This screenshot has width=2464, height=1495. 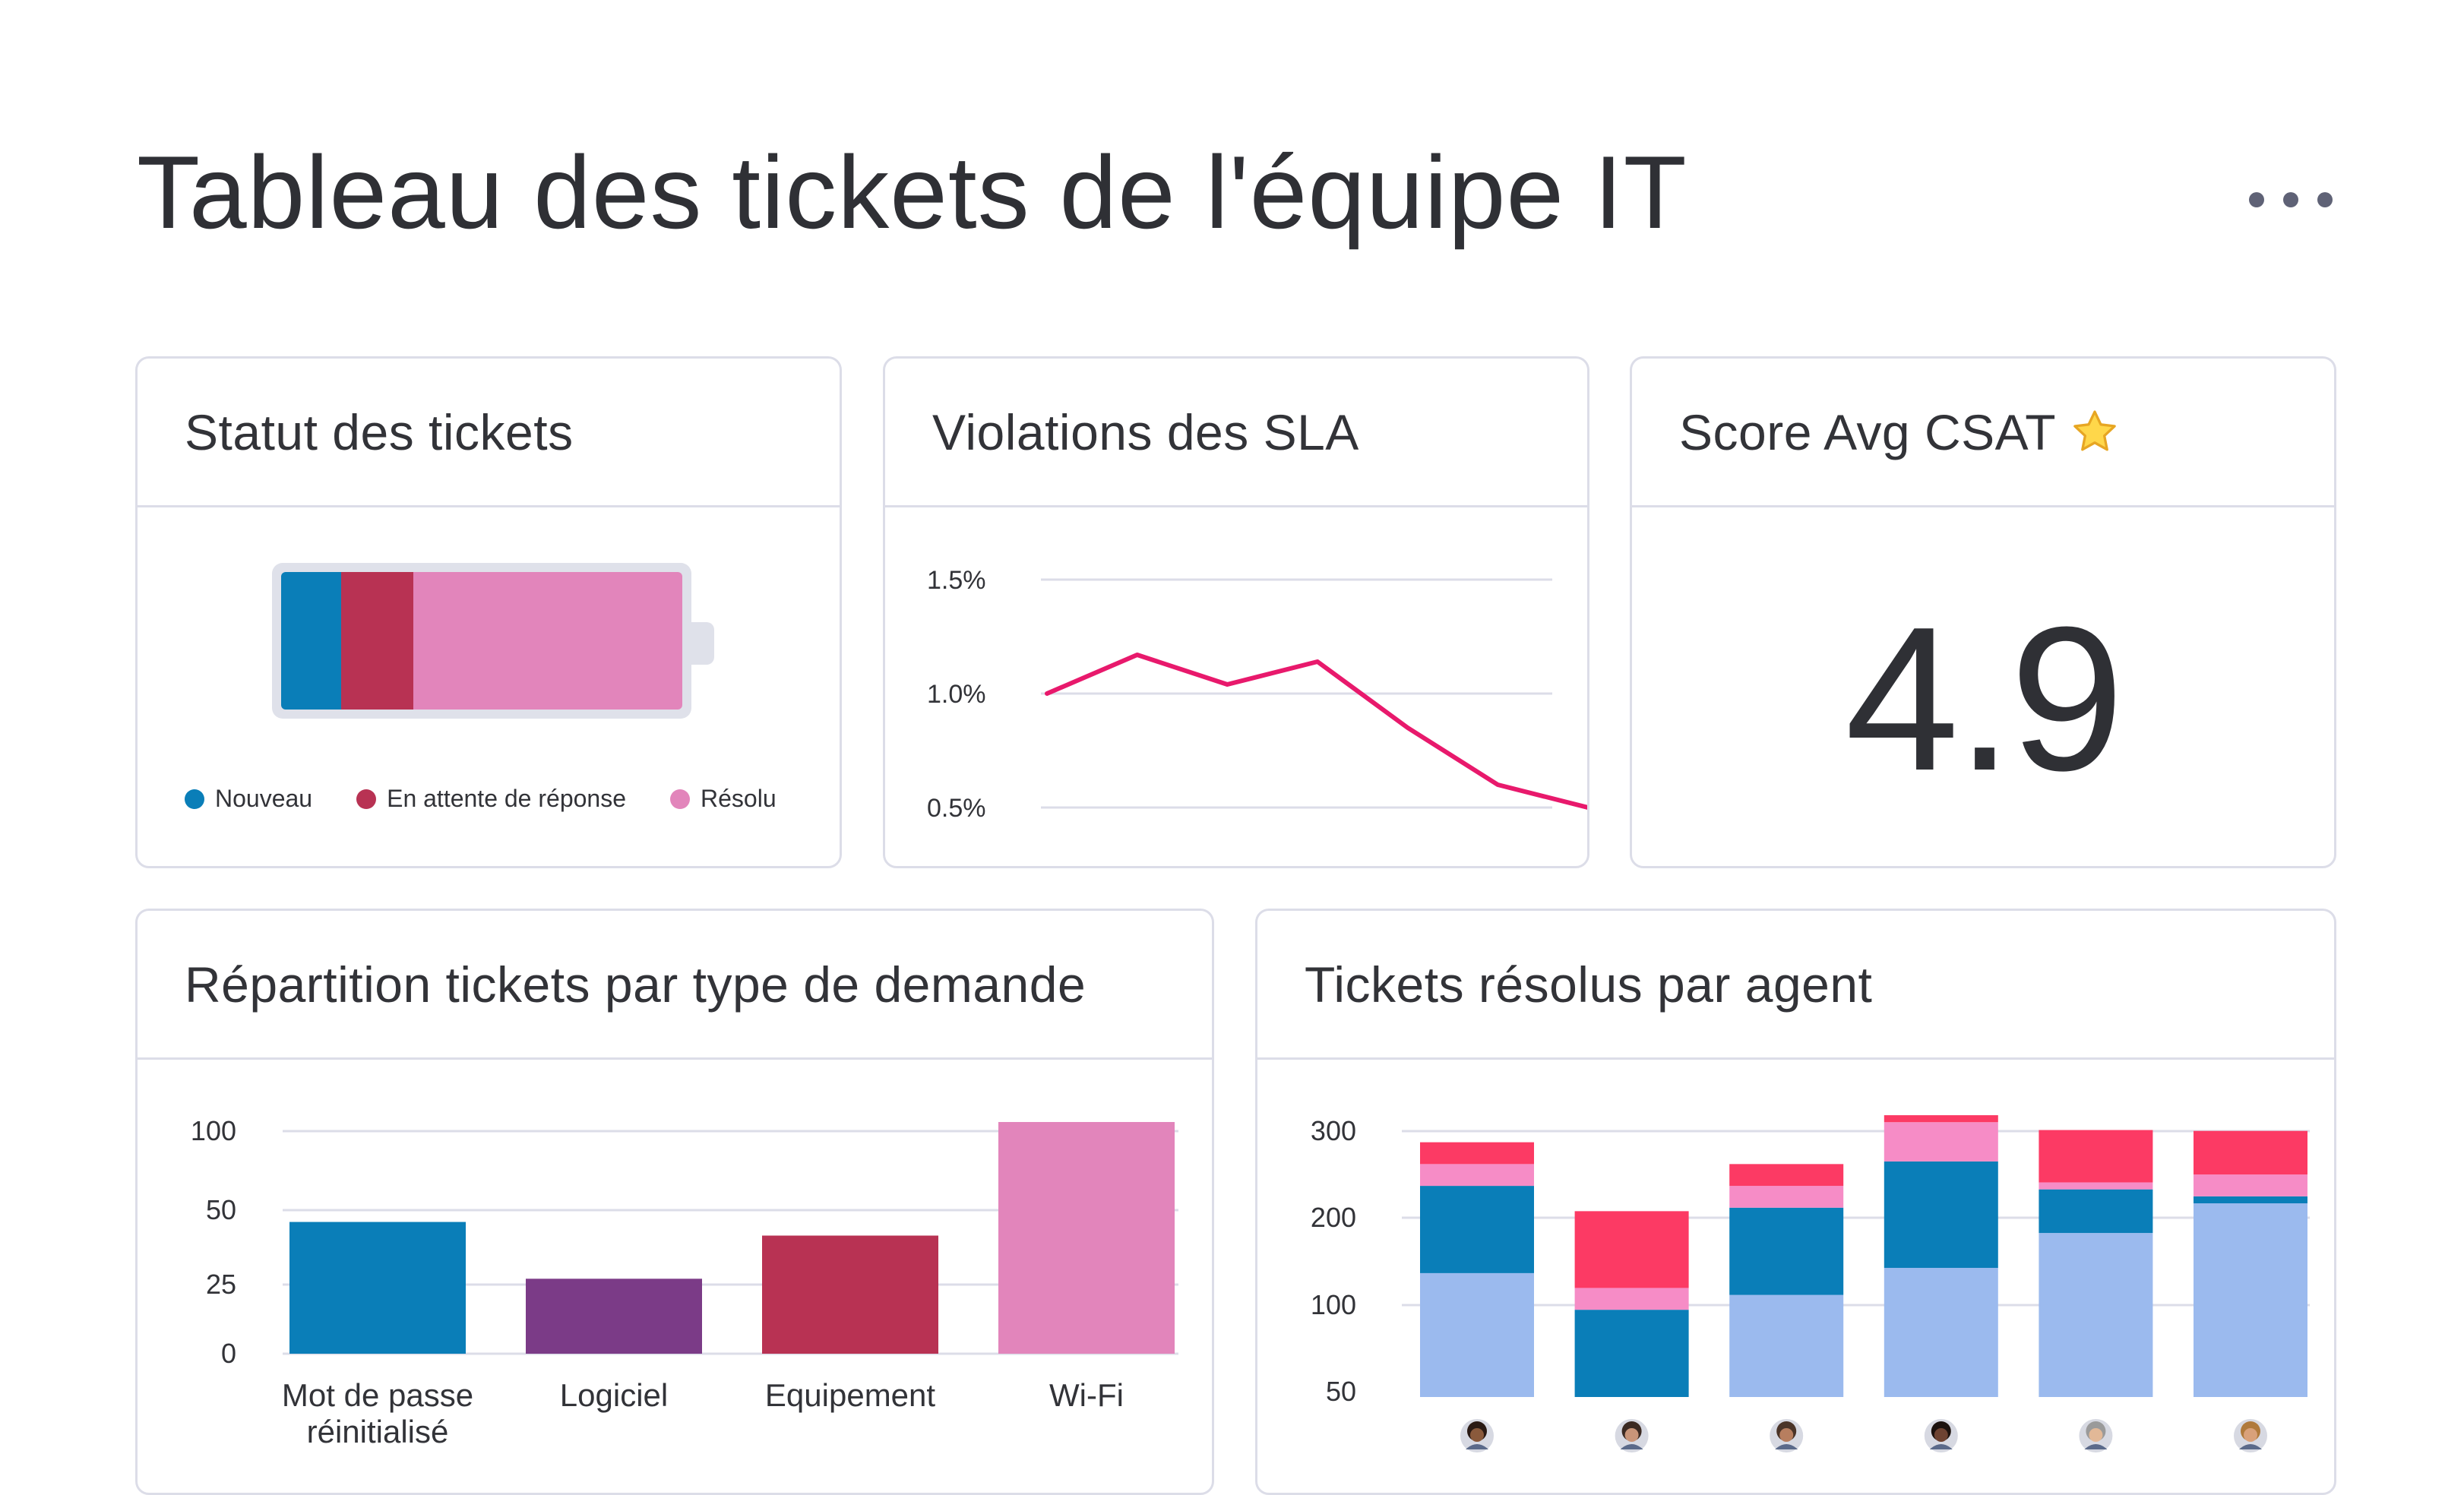 I want to click on legend-item: Résolu, so click(x=723, y=799).